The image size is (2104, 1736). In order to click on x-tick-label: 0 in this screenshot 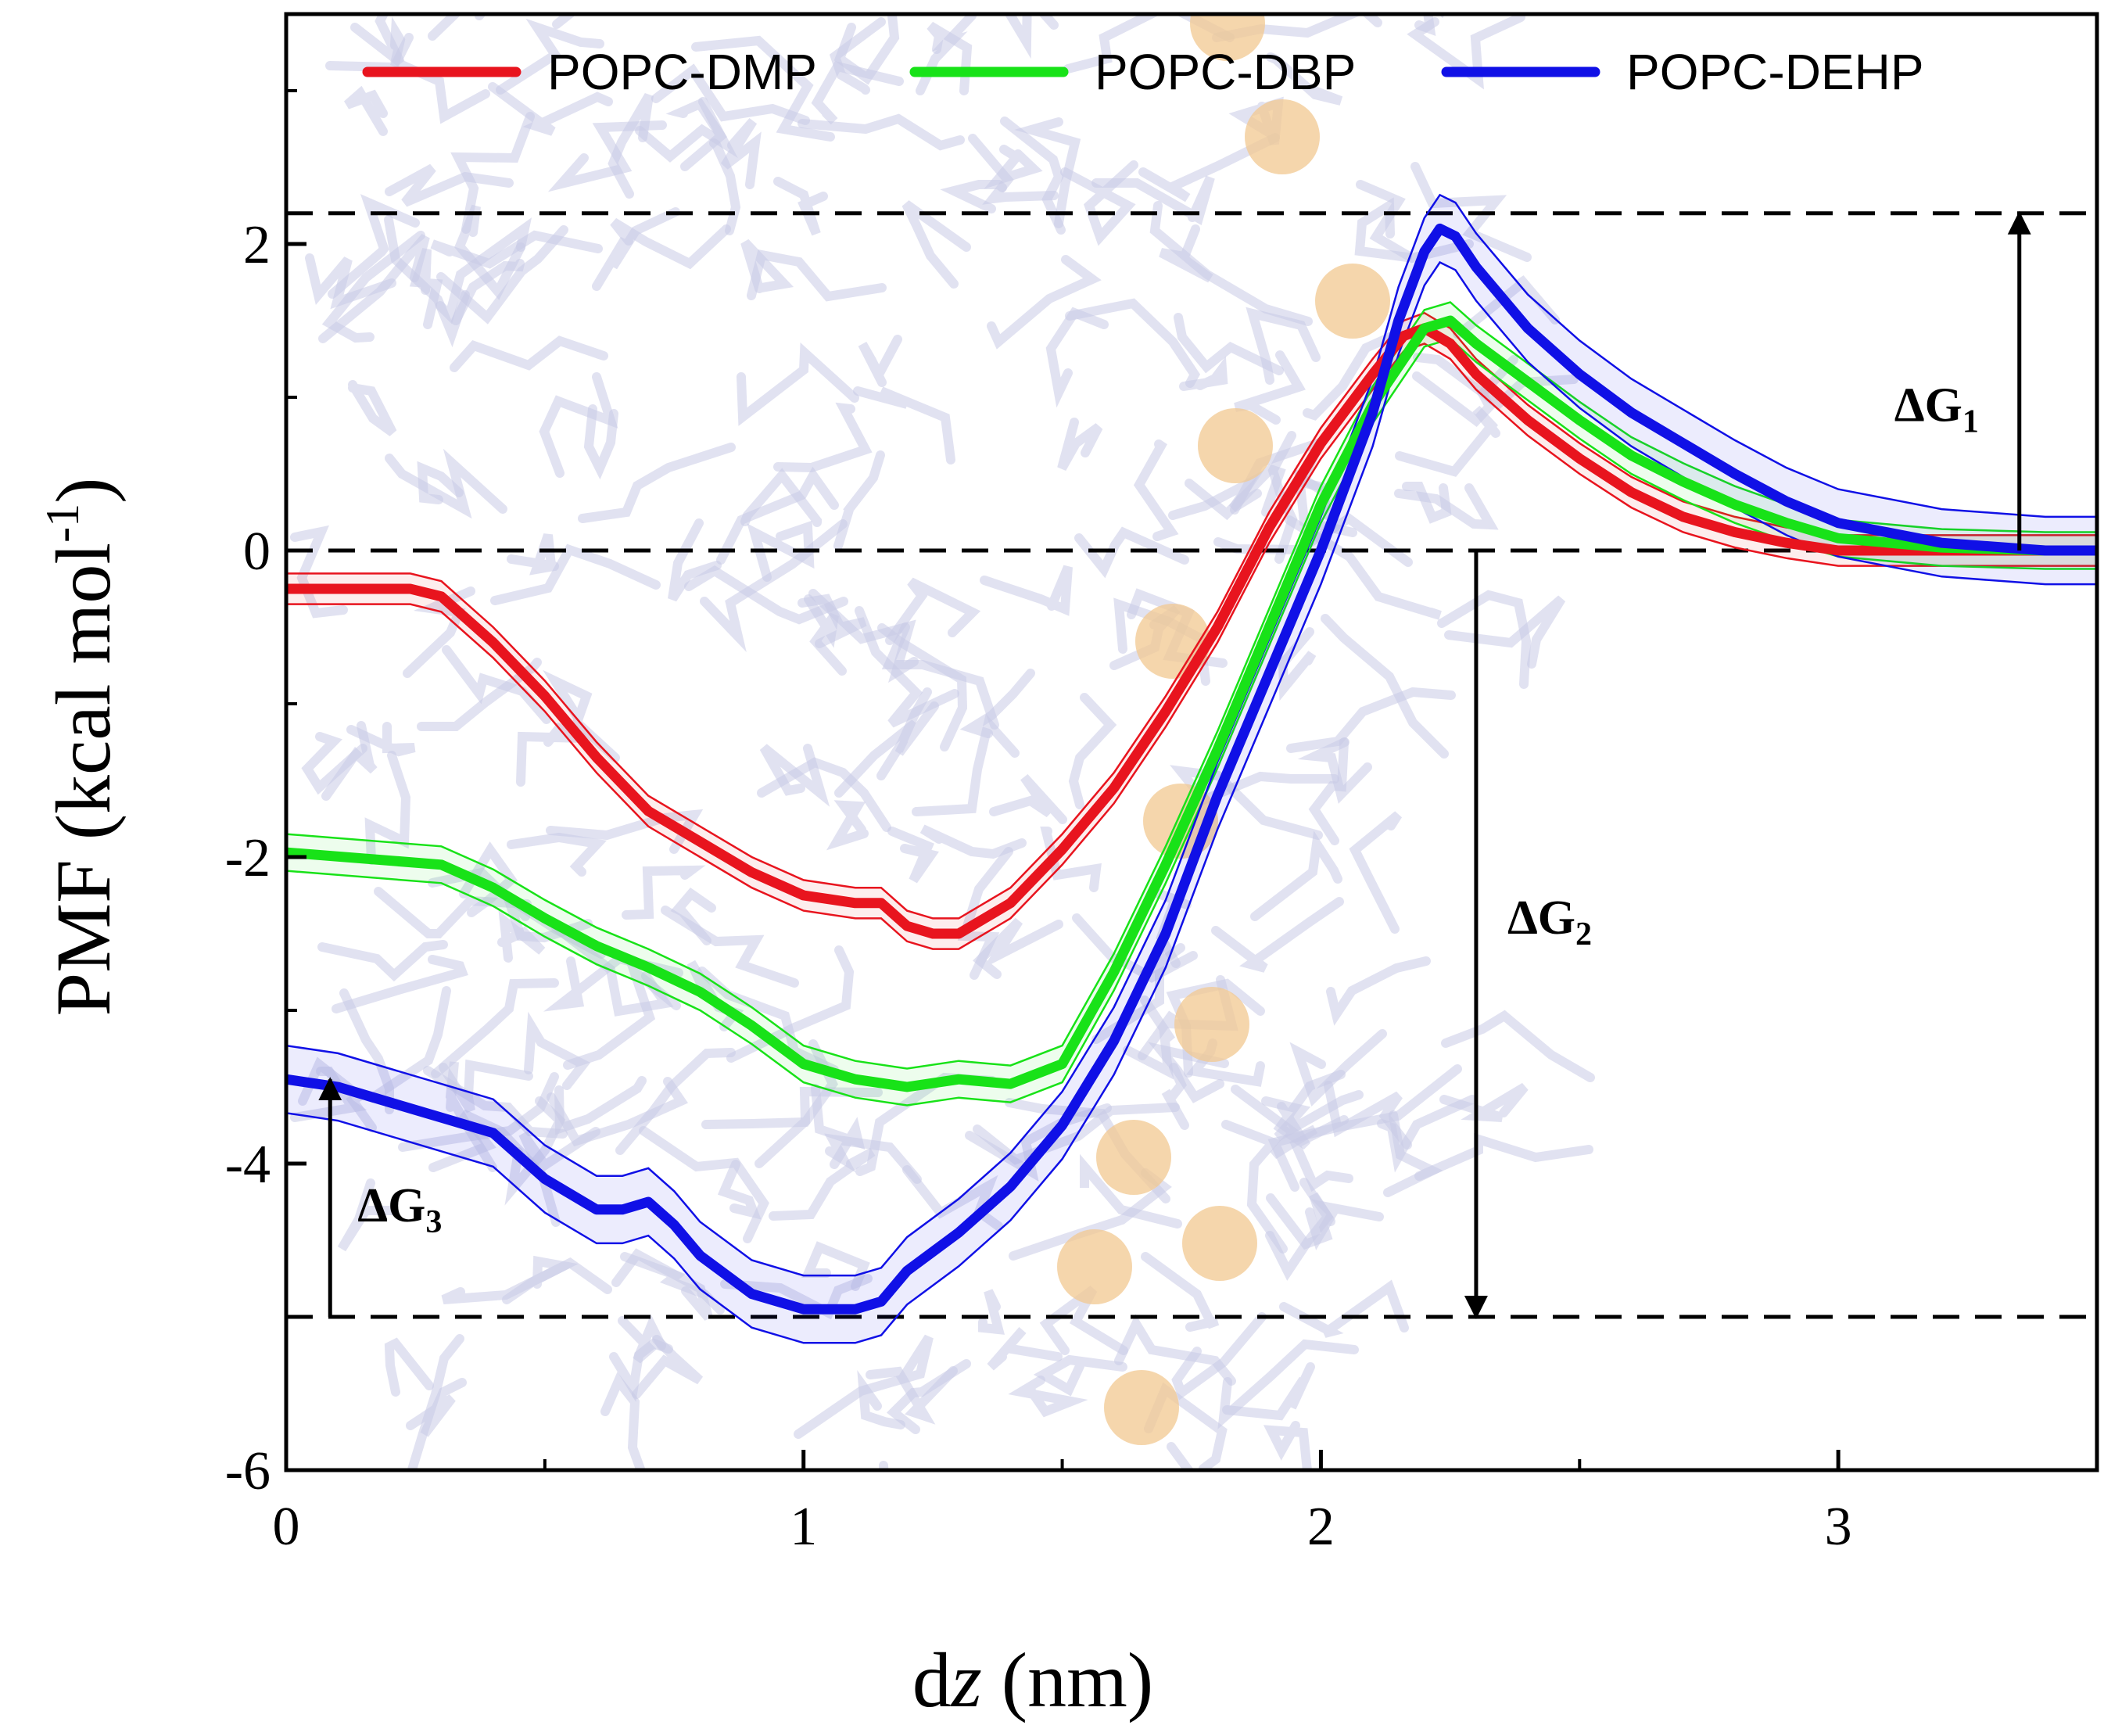, I will do `click(287, 1527)`.